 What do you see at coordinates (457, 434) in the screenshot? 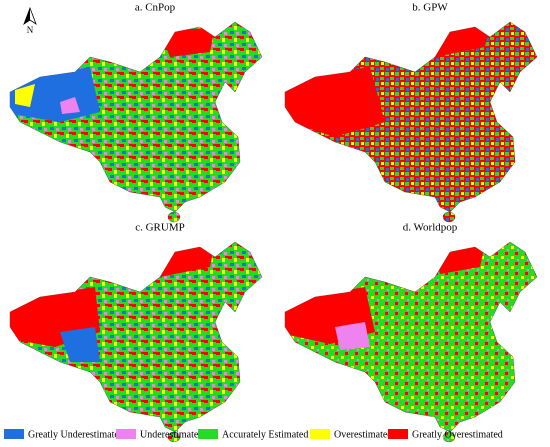
I see `legend-label: Greatly Overestimated` at bounding box center [457, 434].